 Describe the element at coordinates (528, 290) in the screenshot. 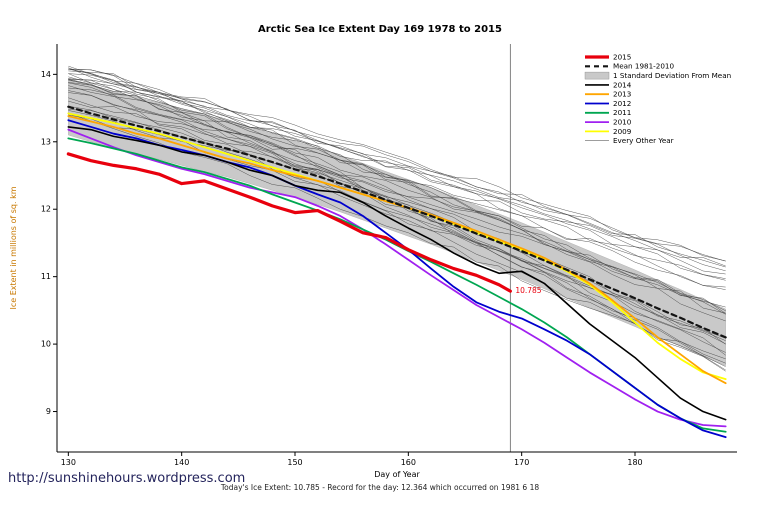

I see `current-extent-annotation: 10.785` at that location.